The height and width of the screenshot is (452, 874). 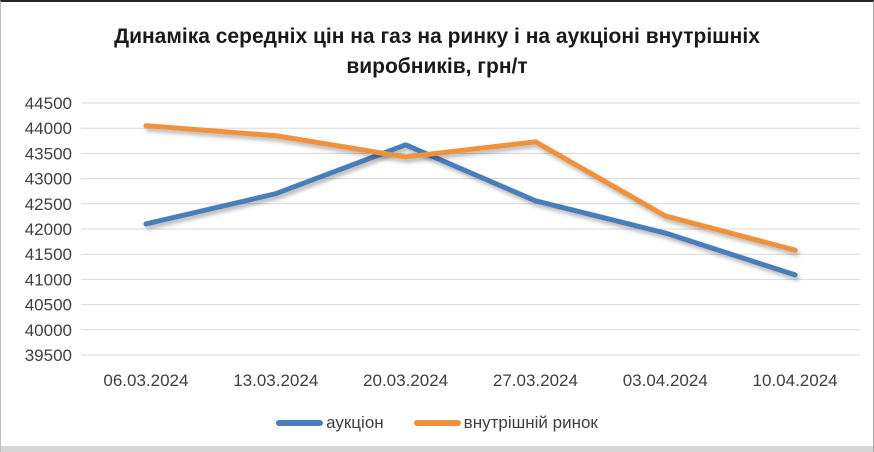 I want to click on legend: аукціон внутрішній ринок, so click(x=437, y=423).